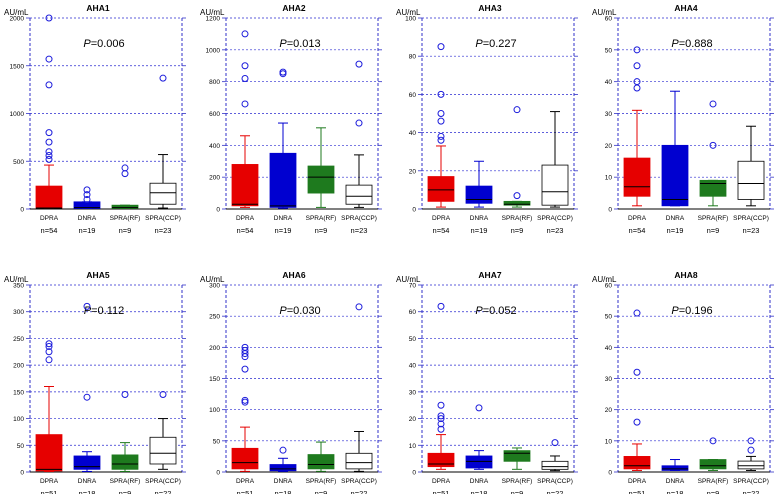 The height and width of the screenshot is (494, 778). Describe the element at coordinates (97, 275) in the screenshot. I see `chart-title: AHA5` at that location.